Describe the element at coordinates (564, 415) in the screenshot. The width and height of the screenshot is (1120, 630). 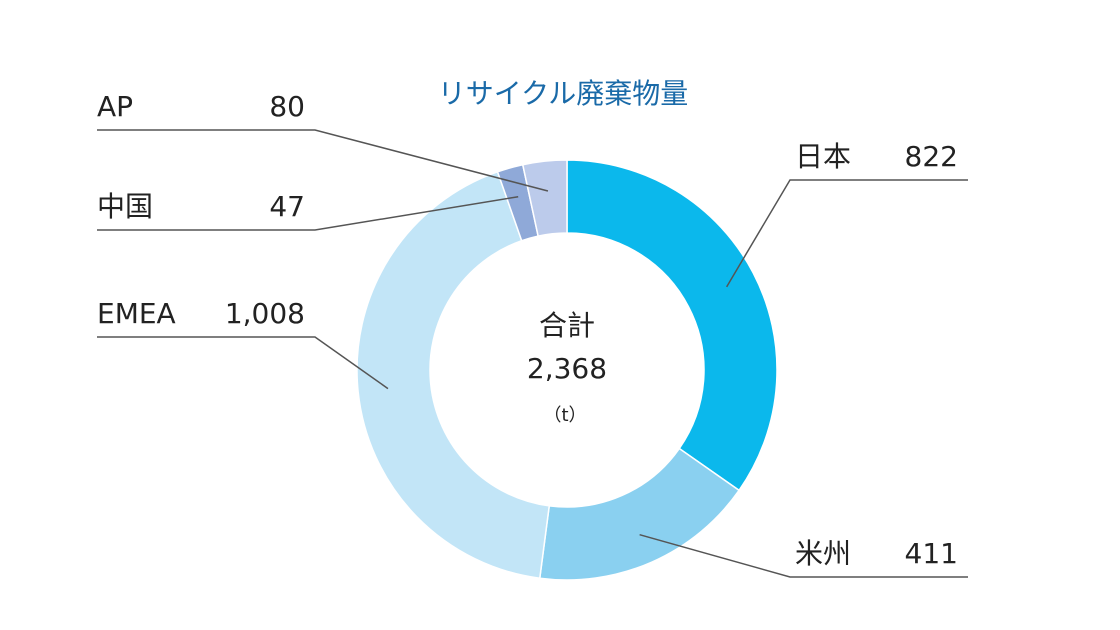
I see `center-unit: （t）` at that location.